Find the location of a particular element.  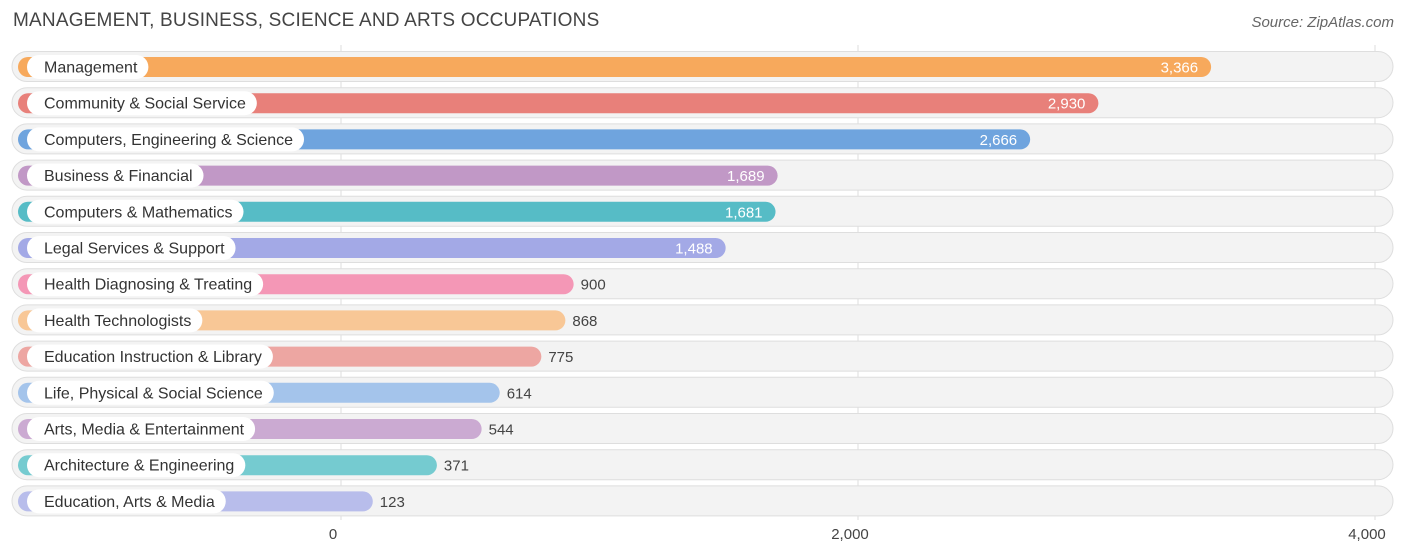

category-label: Computers, Engineering & Science is located at coordinates (168, 140).